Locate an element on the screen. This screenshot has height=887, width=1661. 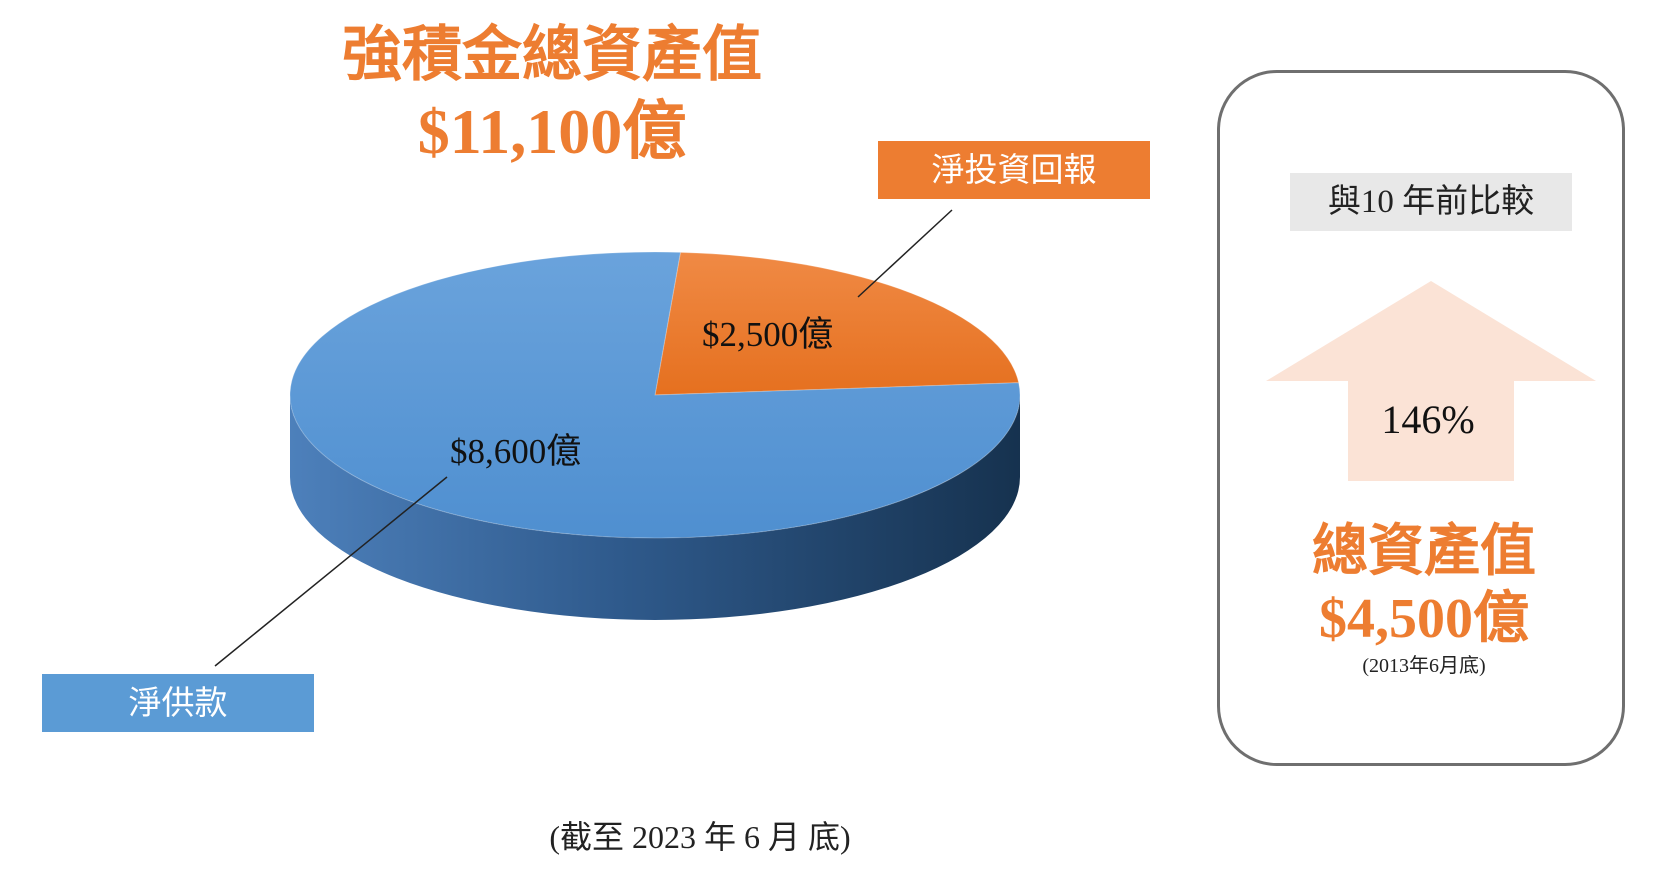
pie-slice-contributions is located at coordinates (655, 395).